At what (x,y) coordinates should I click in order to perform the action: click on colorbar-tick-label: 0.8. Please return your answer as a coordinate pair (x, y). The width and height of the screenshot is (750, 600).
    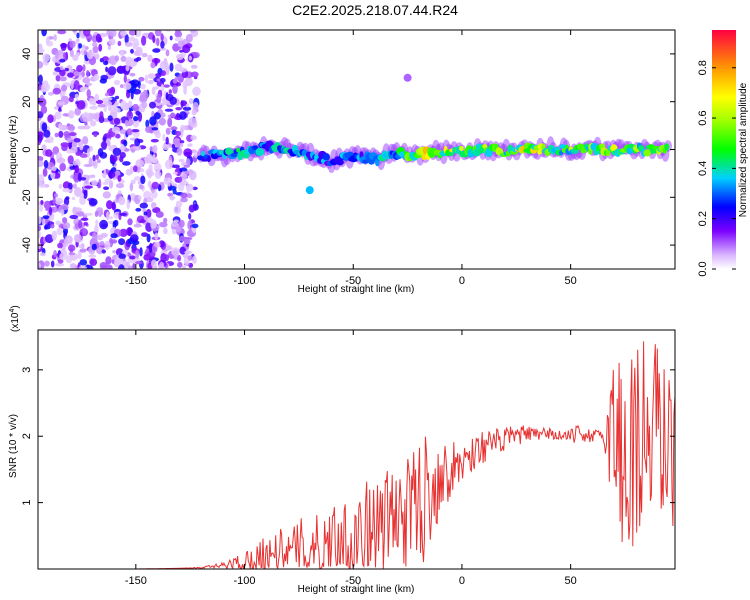
    Looking at the image, I should click on (703, 67).